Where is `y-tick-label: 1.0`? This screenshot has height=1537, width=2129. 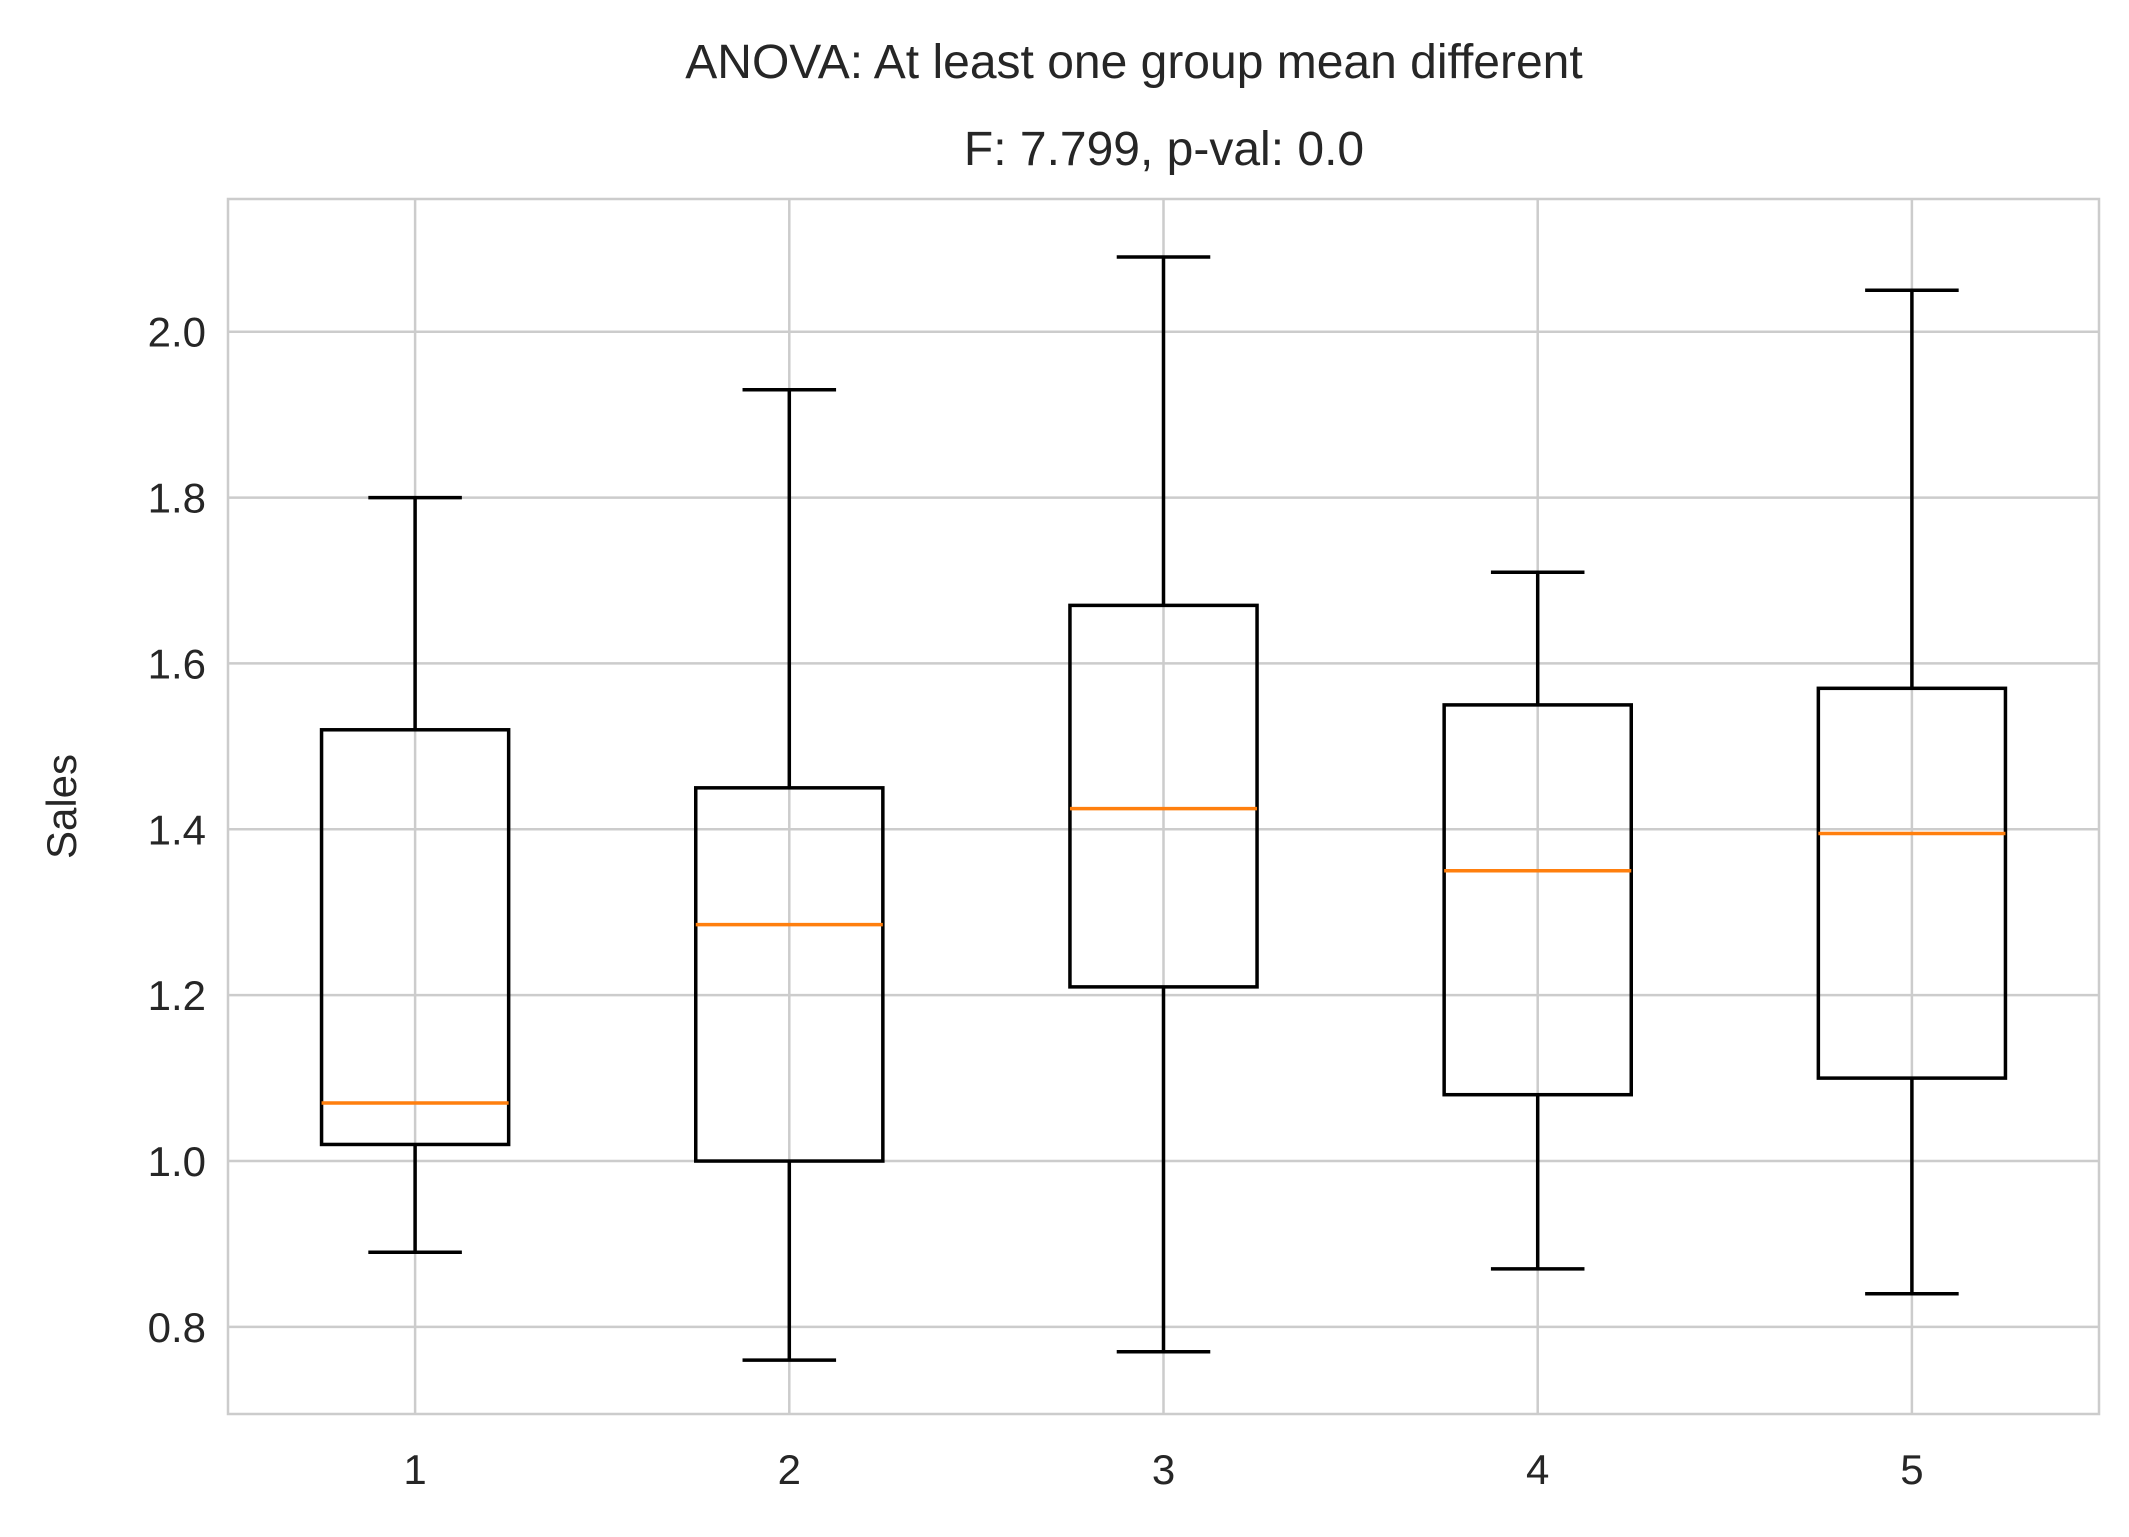 y-tick-label: 1.0 is located at coordinates (177, 1161).